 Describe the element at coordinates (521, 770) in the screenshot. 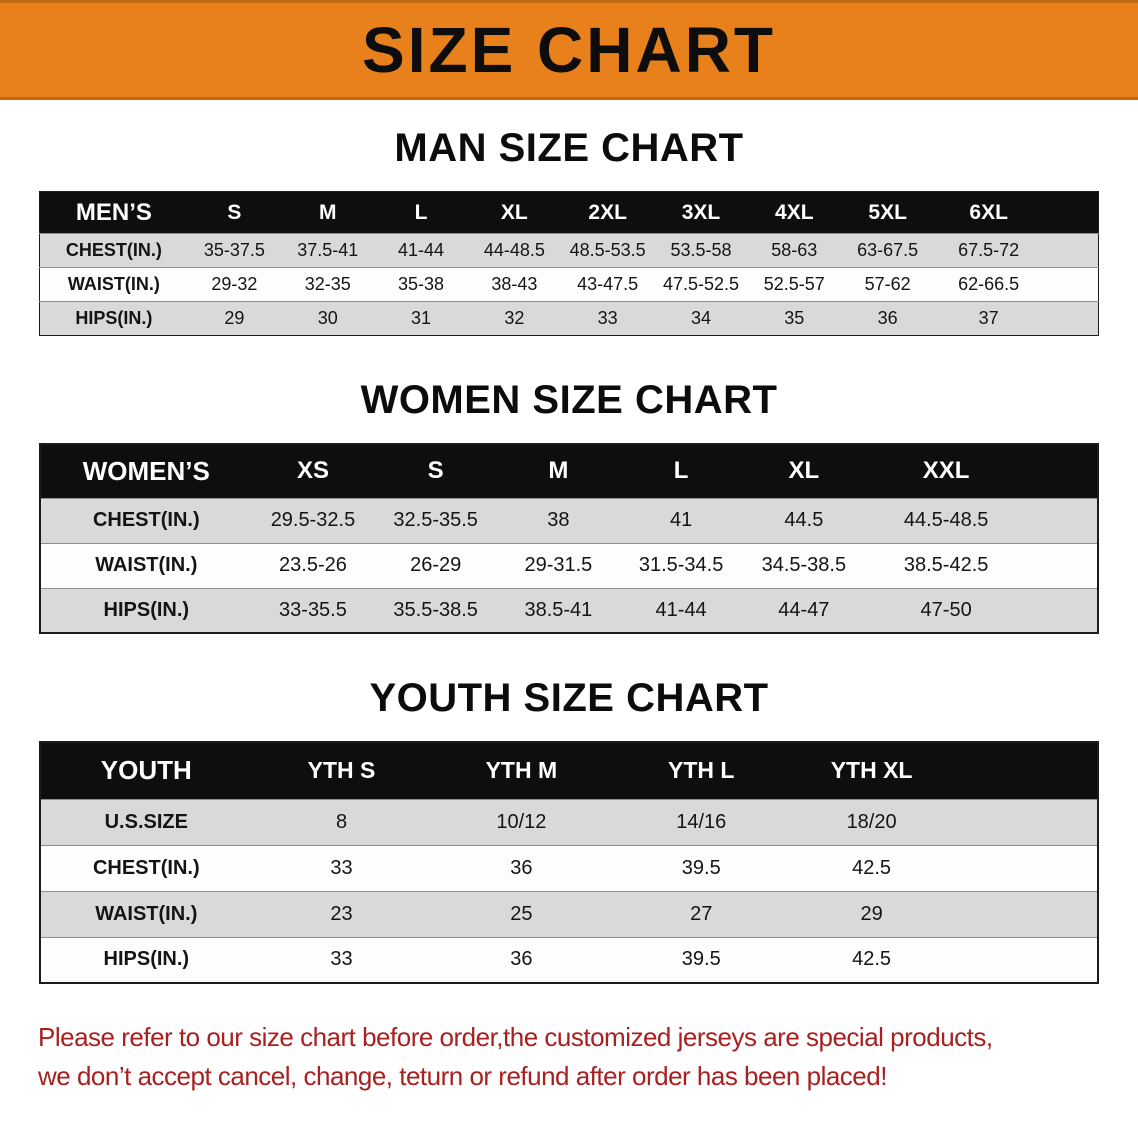

I see `size-header-cell: YTH M` at that location.